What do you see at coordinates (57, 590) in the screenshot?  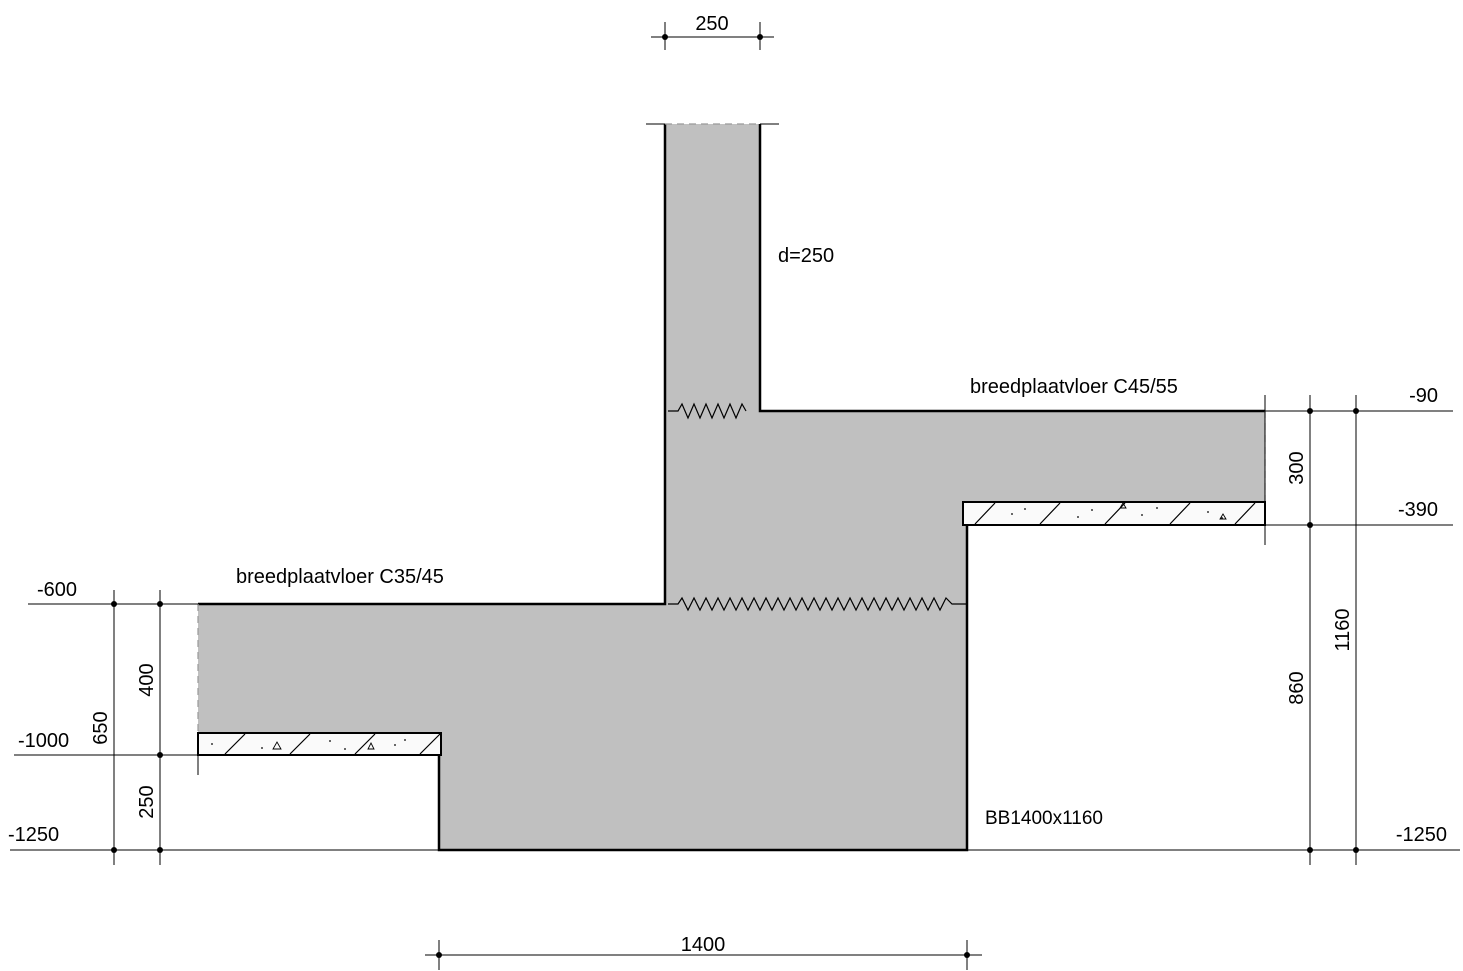 I see `level-left-top: -600` at bounding box center [57, 590].